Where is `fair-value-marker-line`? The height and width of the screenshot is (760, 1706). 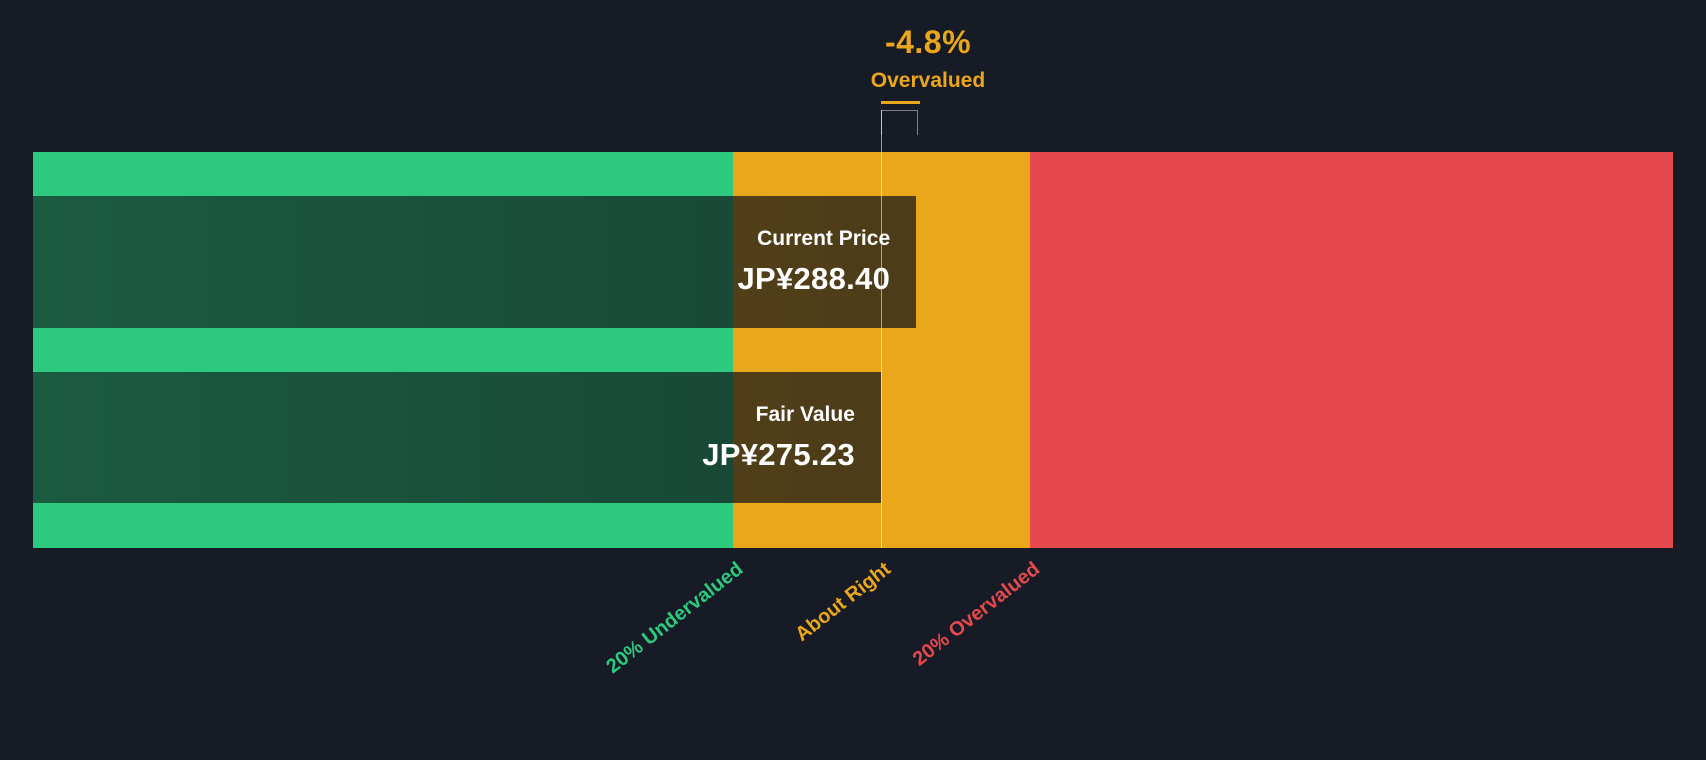
fair-value-marker-line is located at coordinates (881, 329).